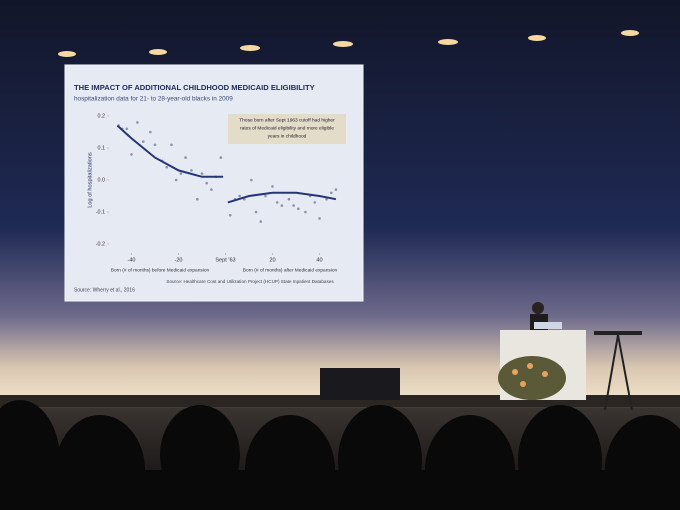 Image resolution: width=680 pixels, height=510 pixels. I want to click on citation: Source: Wherry et al., 2016, so click(104, 290).